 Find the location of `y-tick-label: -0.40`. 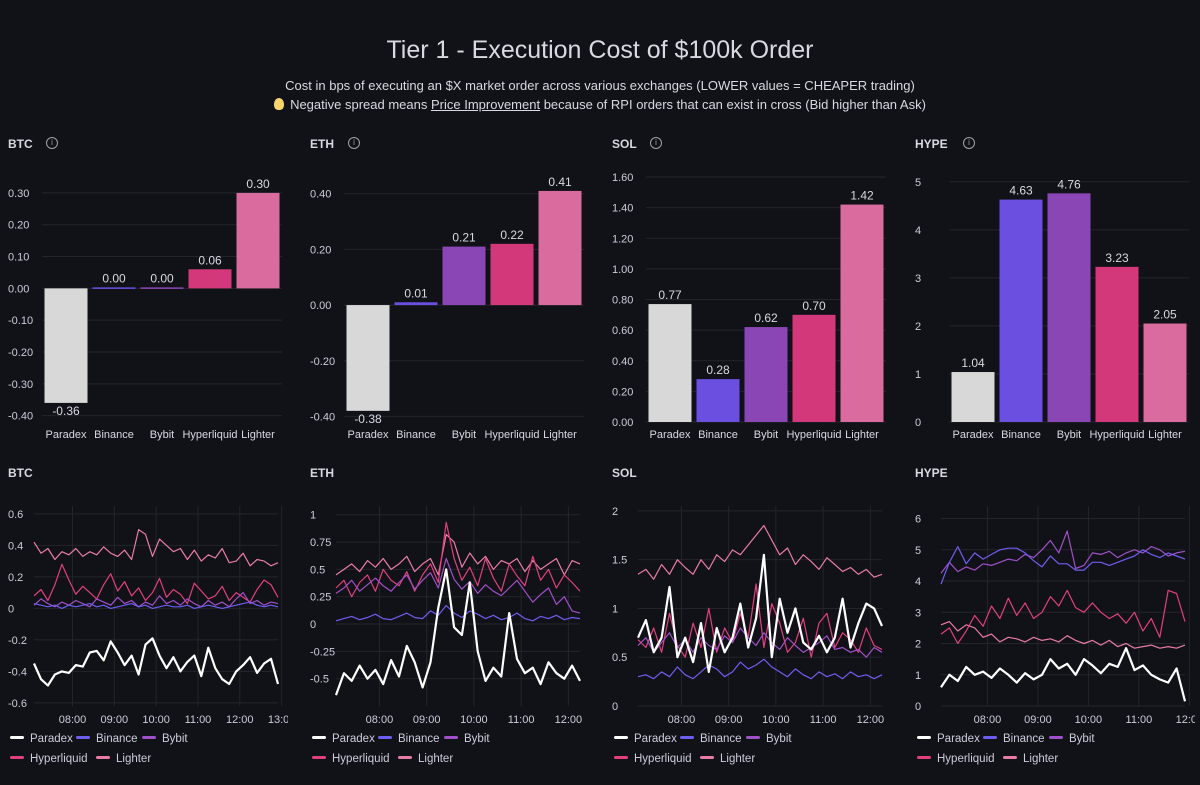

y-tick-label: -0.40 is located at coordinates (322, 417).